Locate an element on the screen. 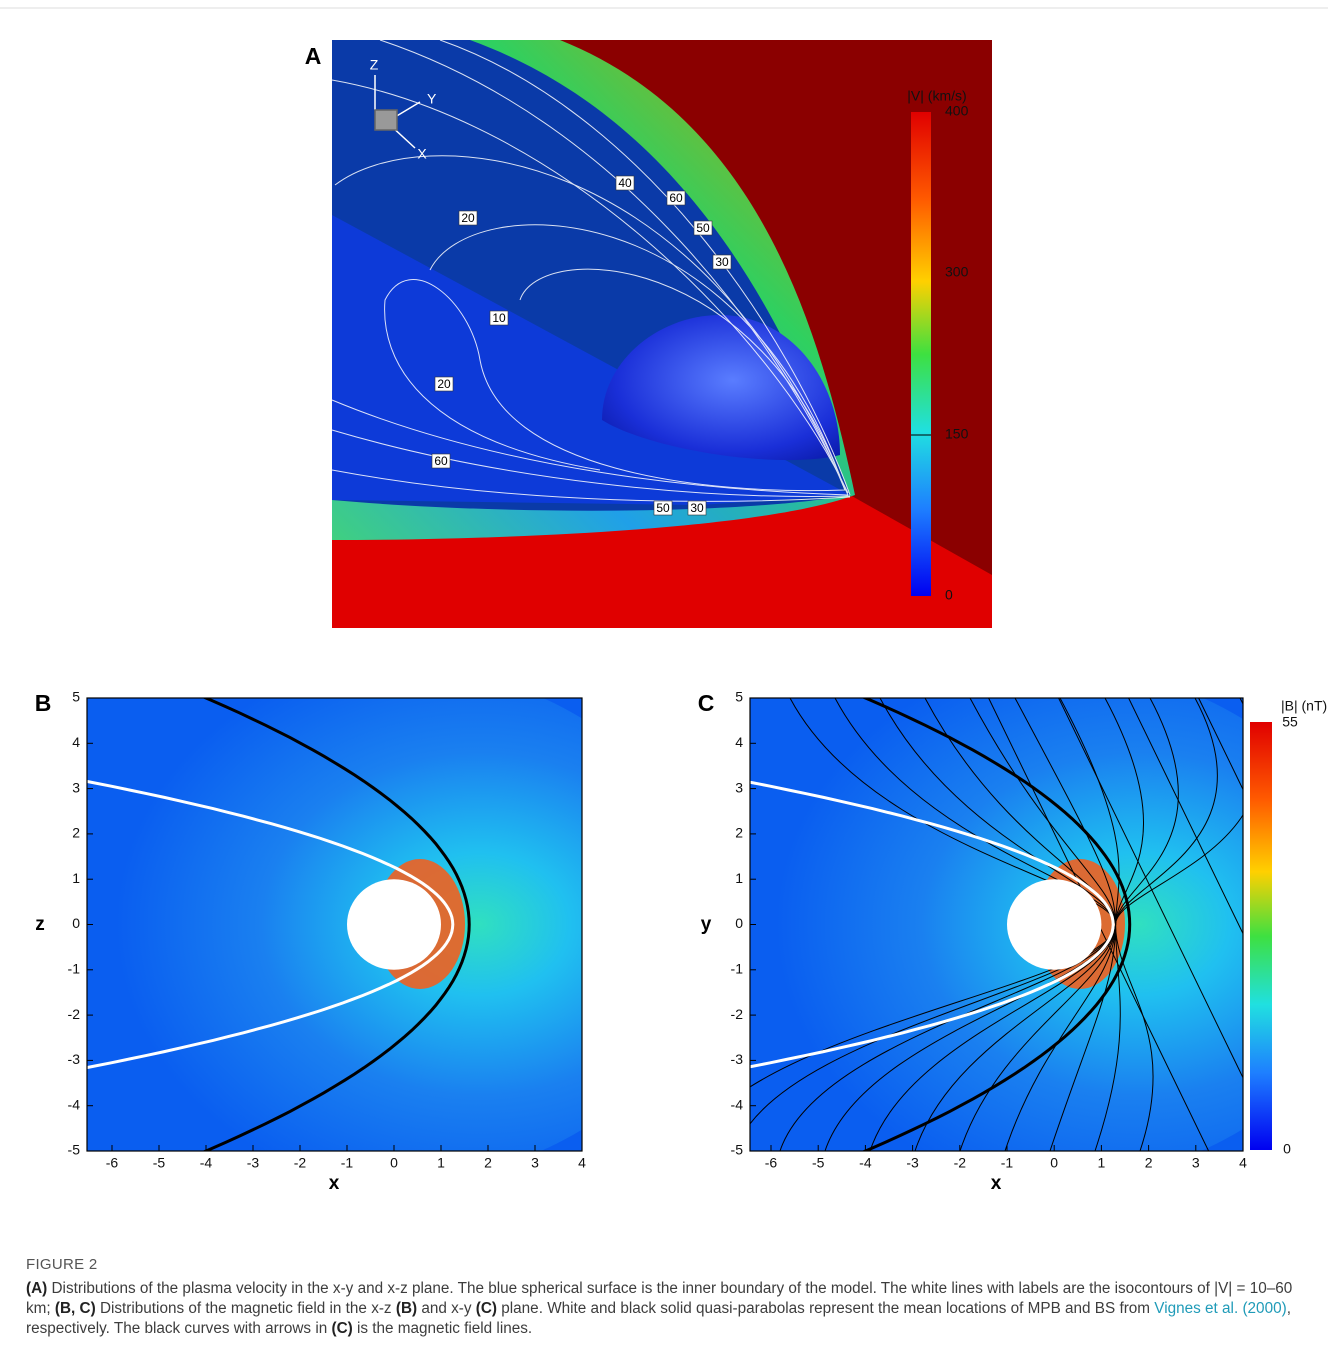 The height and width of the screenshot is (1358, 1328). x-tick-label: -6 is located at coordinates (112, 1163).